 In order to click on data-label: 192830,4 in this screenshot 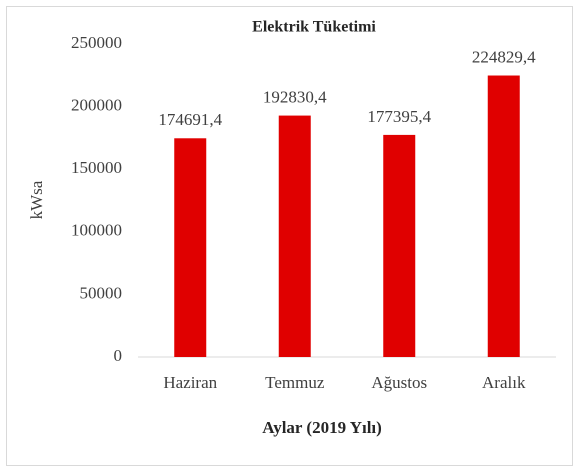, I will do `click(295, 96)`.